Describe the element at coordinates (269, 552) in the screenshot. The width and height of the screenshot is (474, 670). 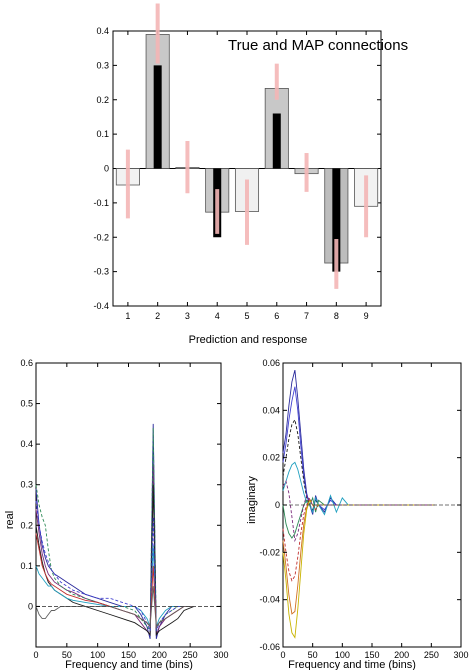
I see `y-tick-label: -0.02` at that location.